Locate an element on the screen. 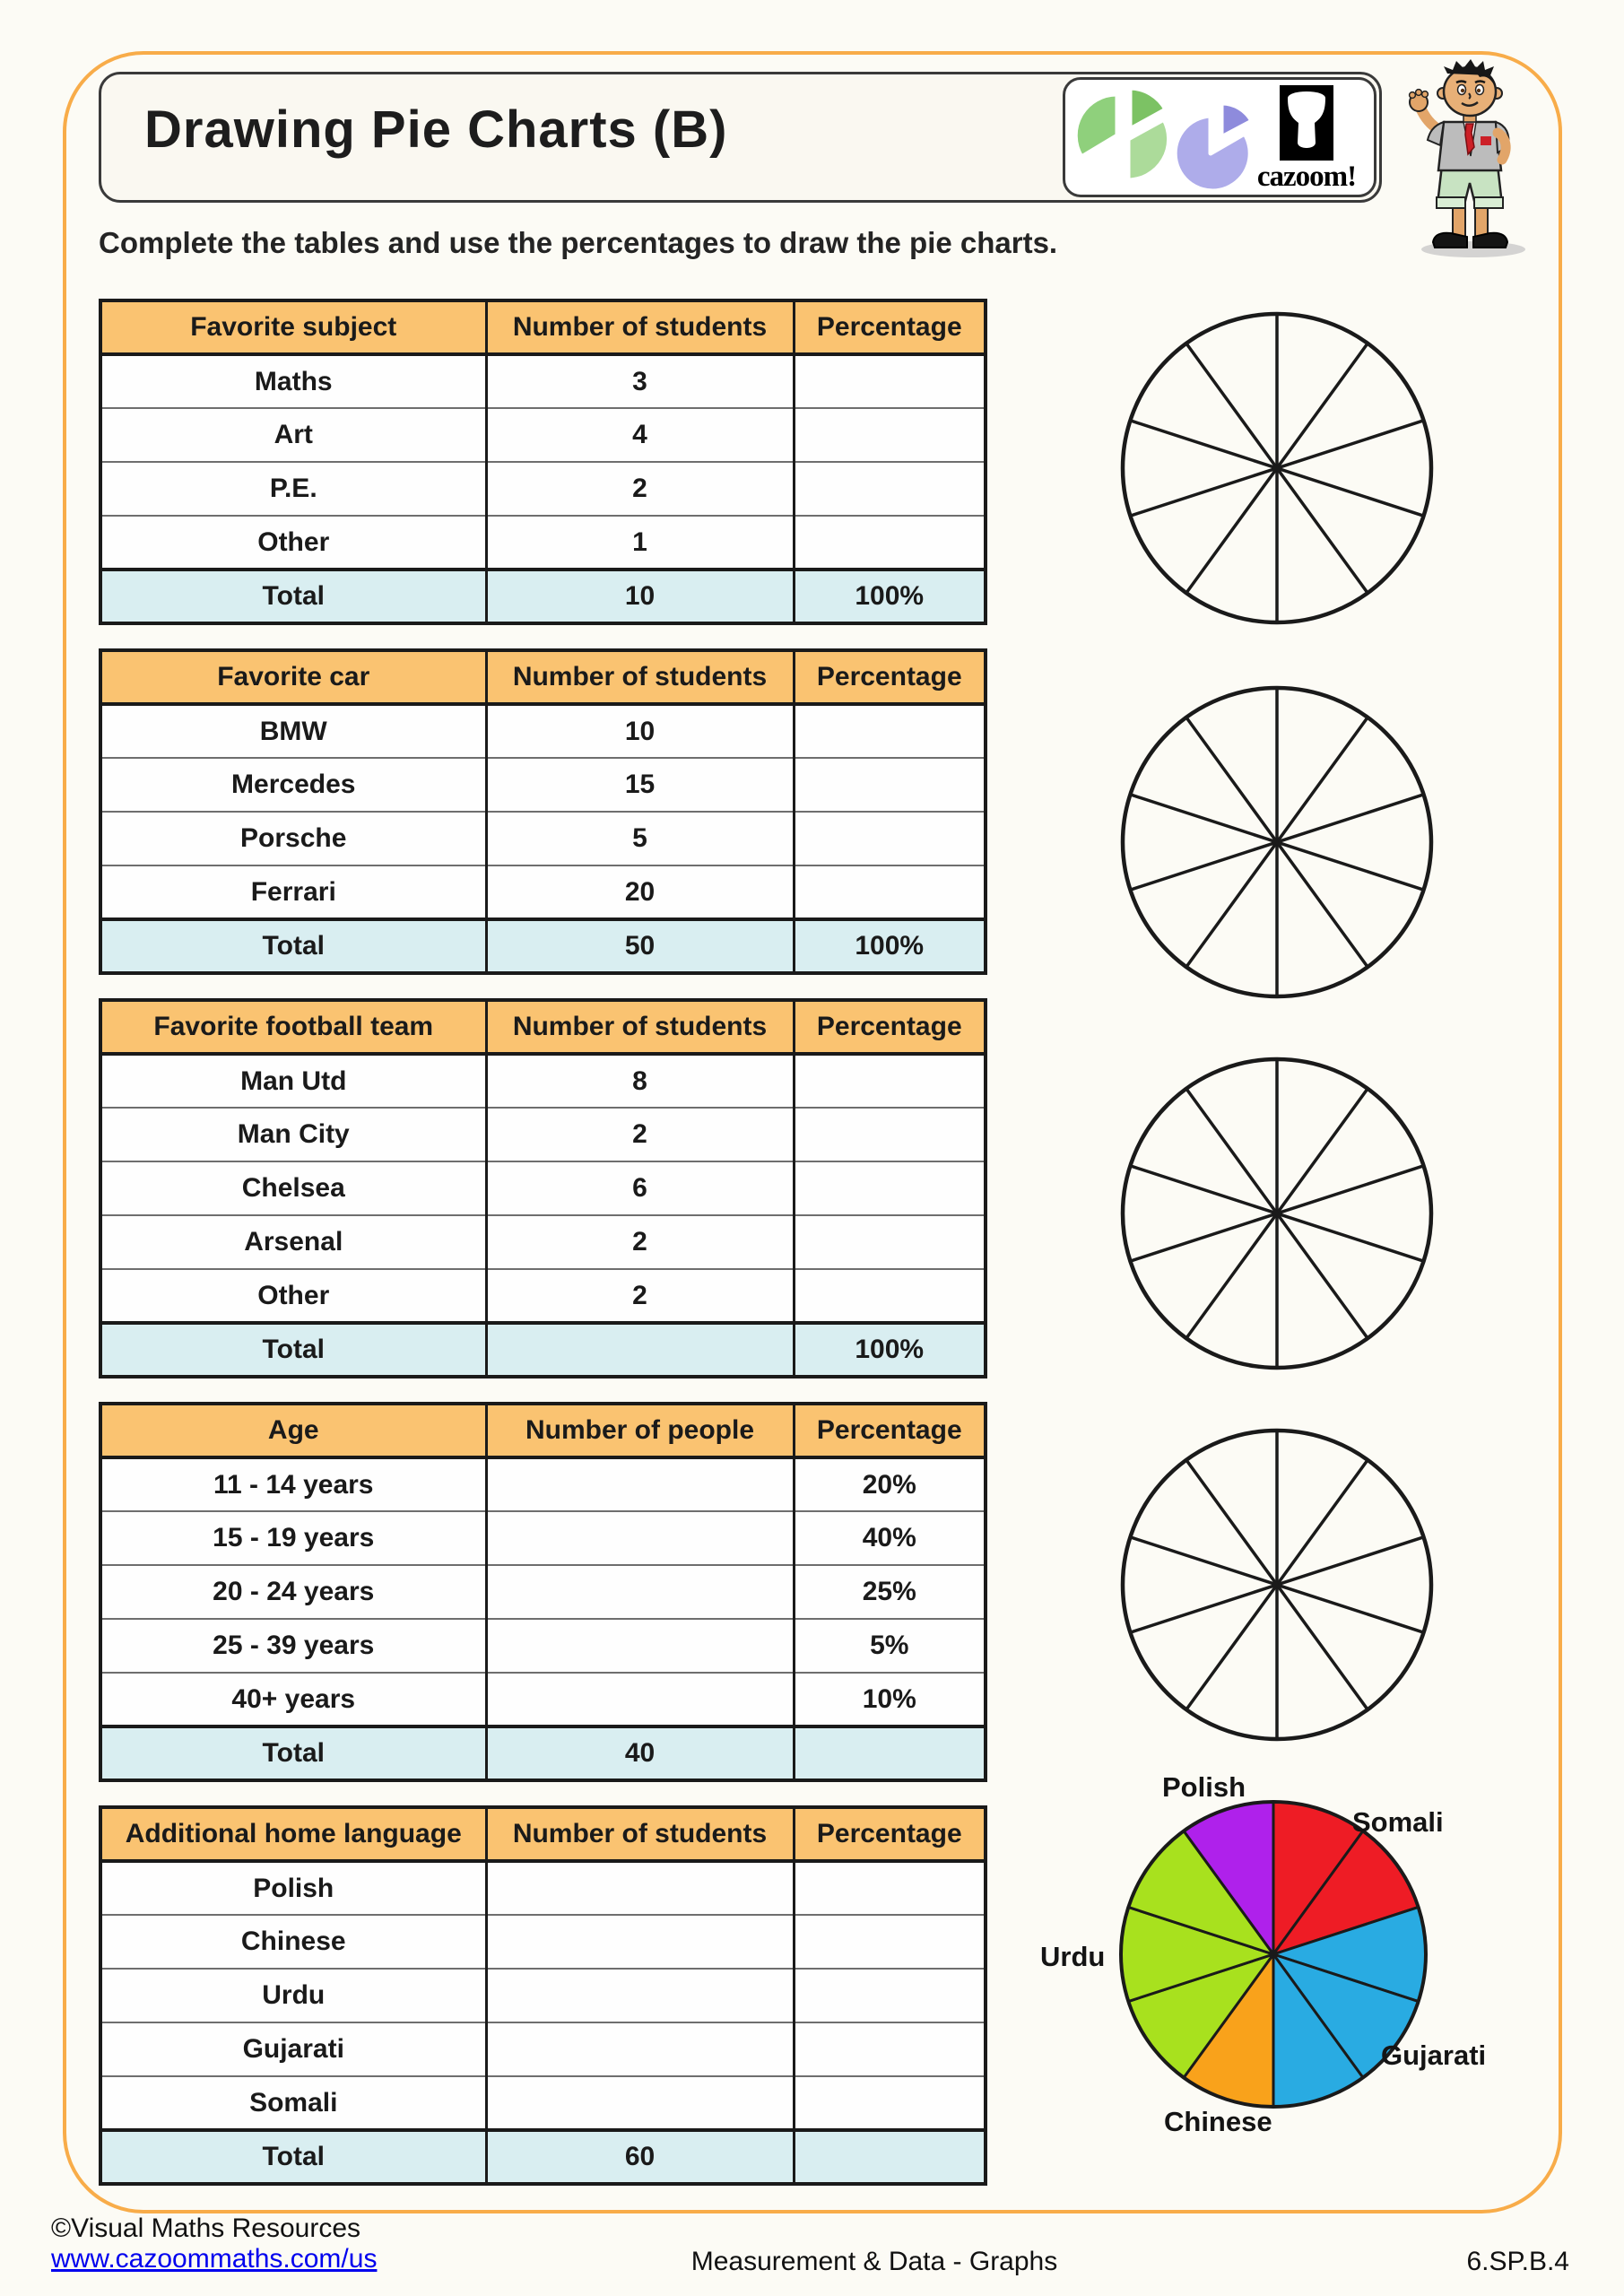 This screenshot has width=1624, height=2296. website-link: www.cazoommaths.com/us is located at coordinates (214, 2259).